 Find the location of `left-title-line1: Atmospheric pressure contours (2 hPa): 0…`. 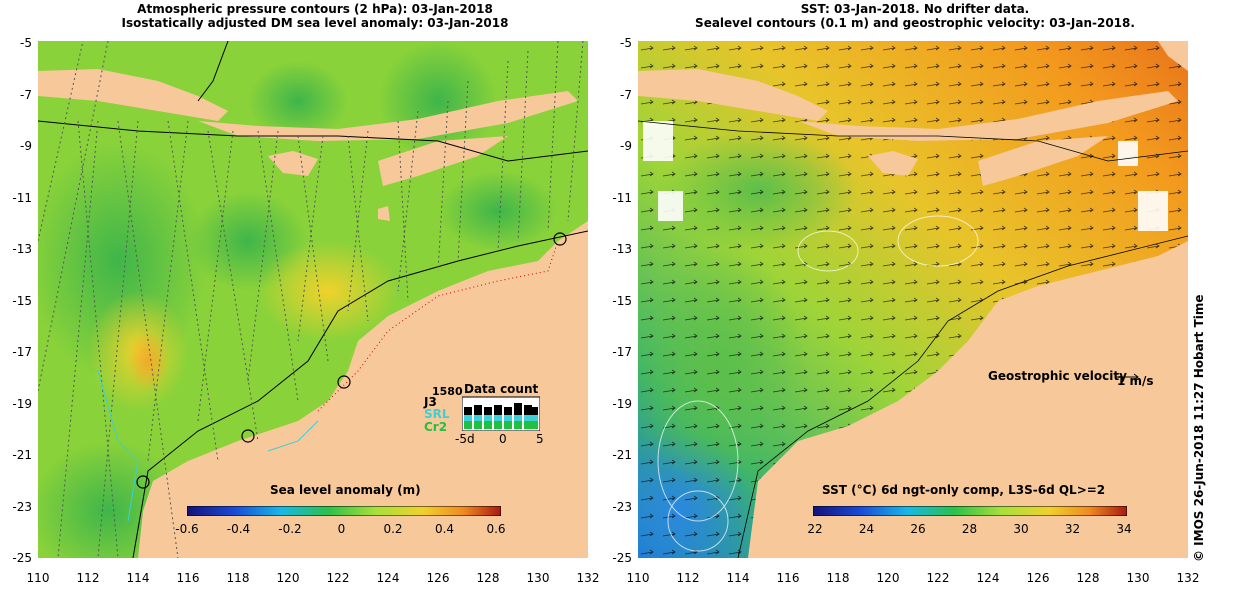

left-title-line1: Atmospheric pressure contours (2 hPa): 0… is located at coordinates (315, 9).